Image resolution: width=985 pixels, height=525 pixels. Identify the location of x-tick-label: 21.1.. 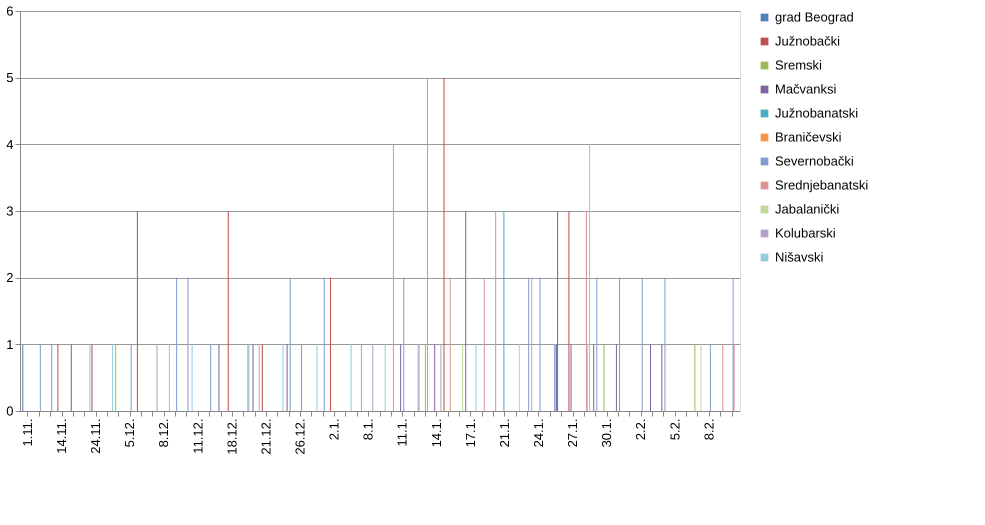
(504, 433).